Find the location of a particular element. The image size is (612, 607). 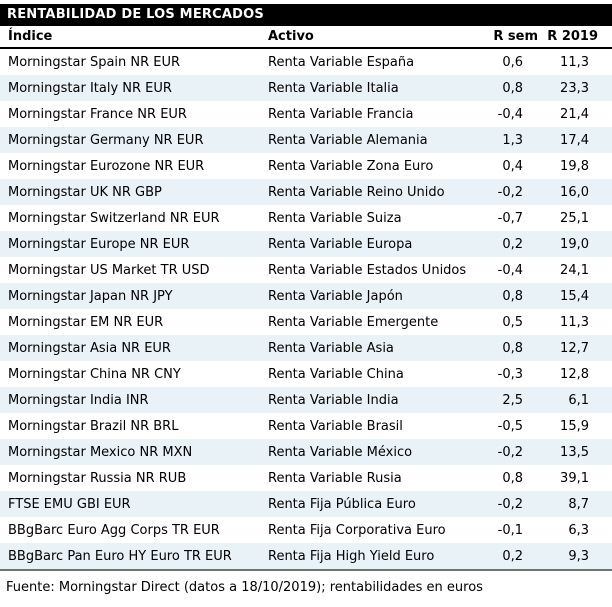

index-cell: Morningstar Eurozone NR EUR is located at coordinates (106, 166).